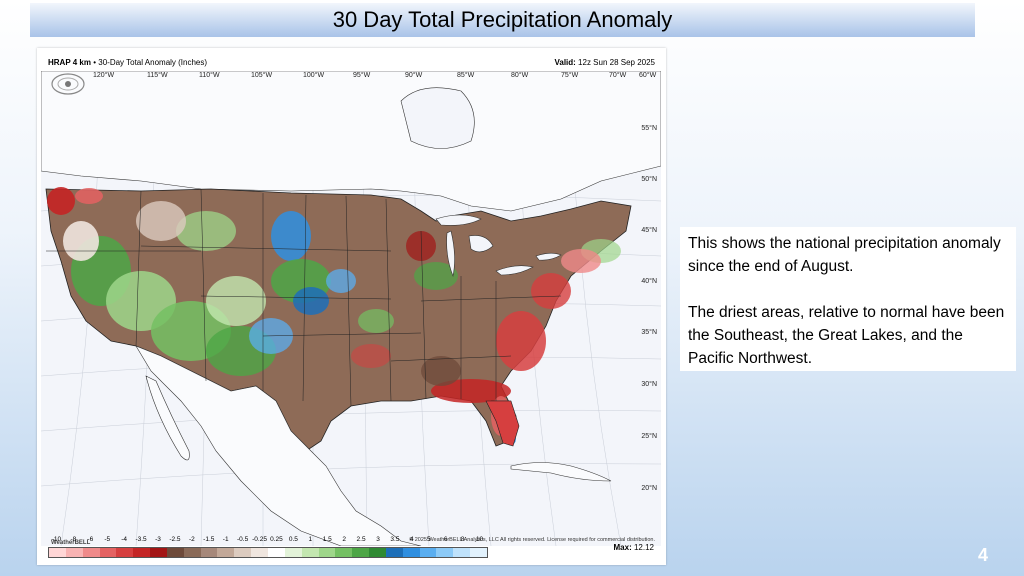 Image resolution: width=1024 pixels, height=576 pixels. What do you see at coordinates (618, 75) in the screenshot?
I see `lon-label: 70°W` at bounding box center [618, 75].